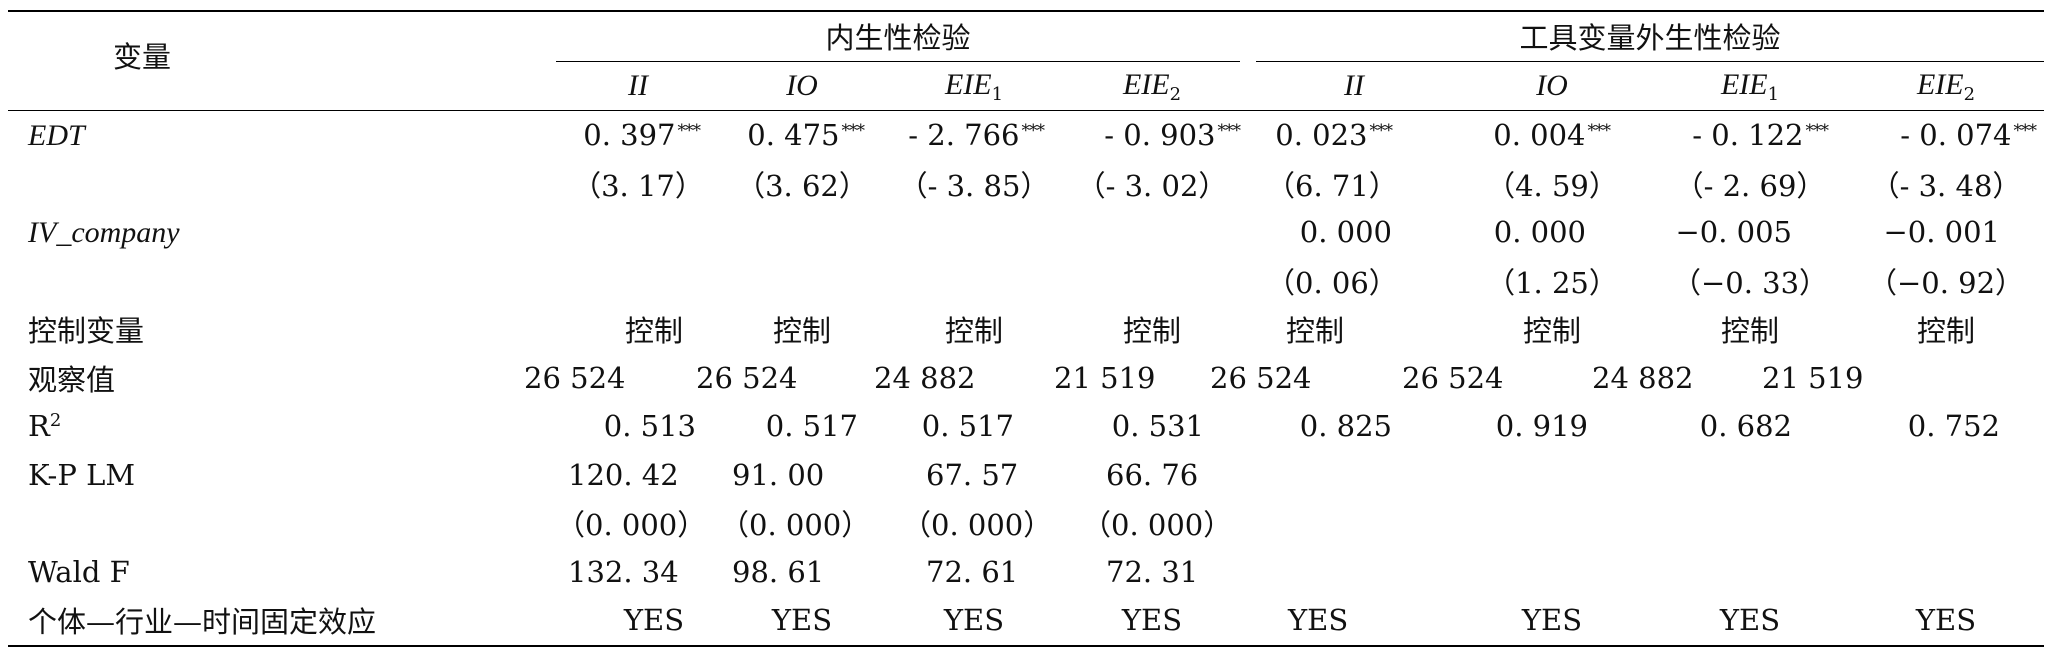 The width and height of the screenshot is (2048, 672). I want to click on table-cell: （1. 25）, so click(1552, 282).